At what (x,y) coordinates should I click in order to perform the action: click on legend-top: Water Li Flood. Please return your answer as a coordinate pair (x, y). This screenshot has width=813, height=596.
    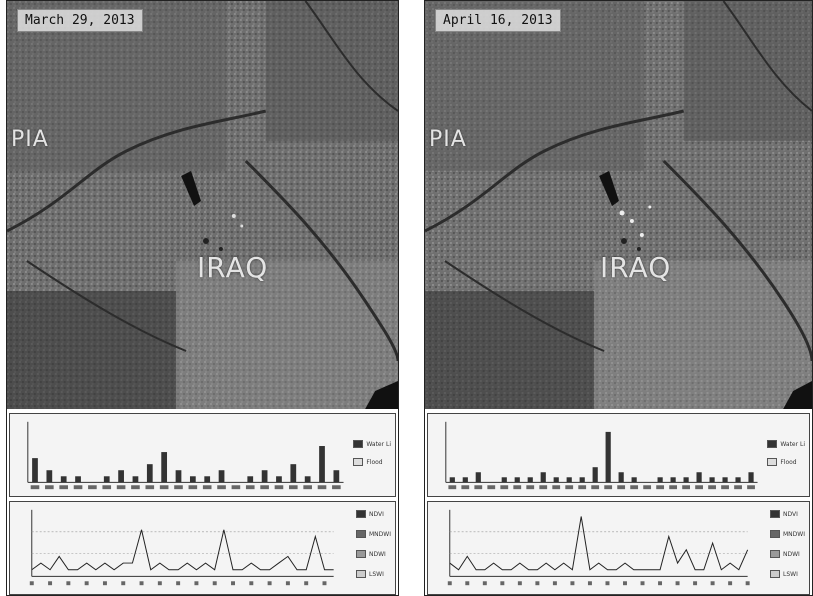
    Looking at the image, I should click on (372, 453).